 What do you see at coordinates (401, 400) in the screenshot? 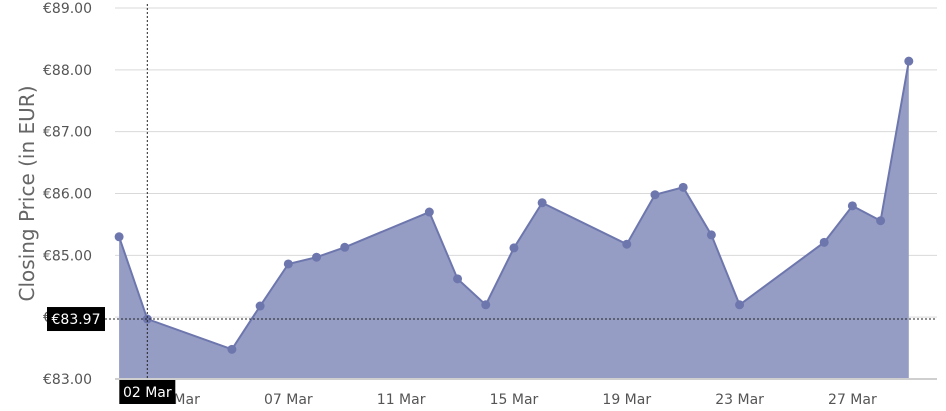
I see `x-tick-label: 11 Mar` at bounding box center [401, 400].